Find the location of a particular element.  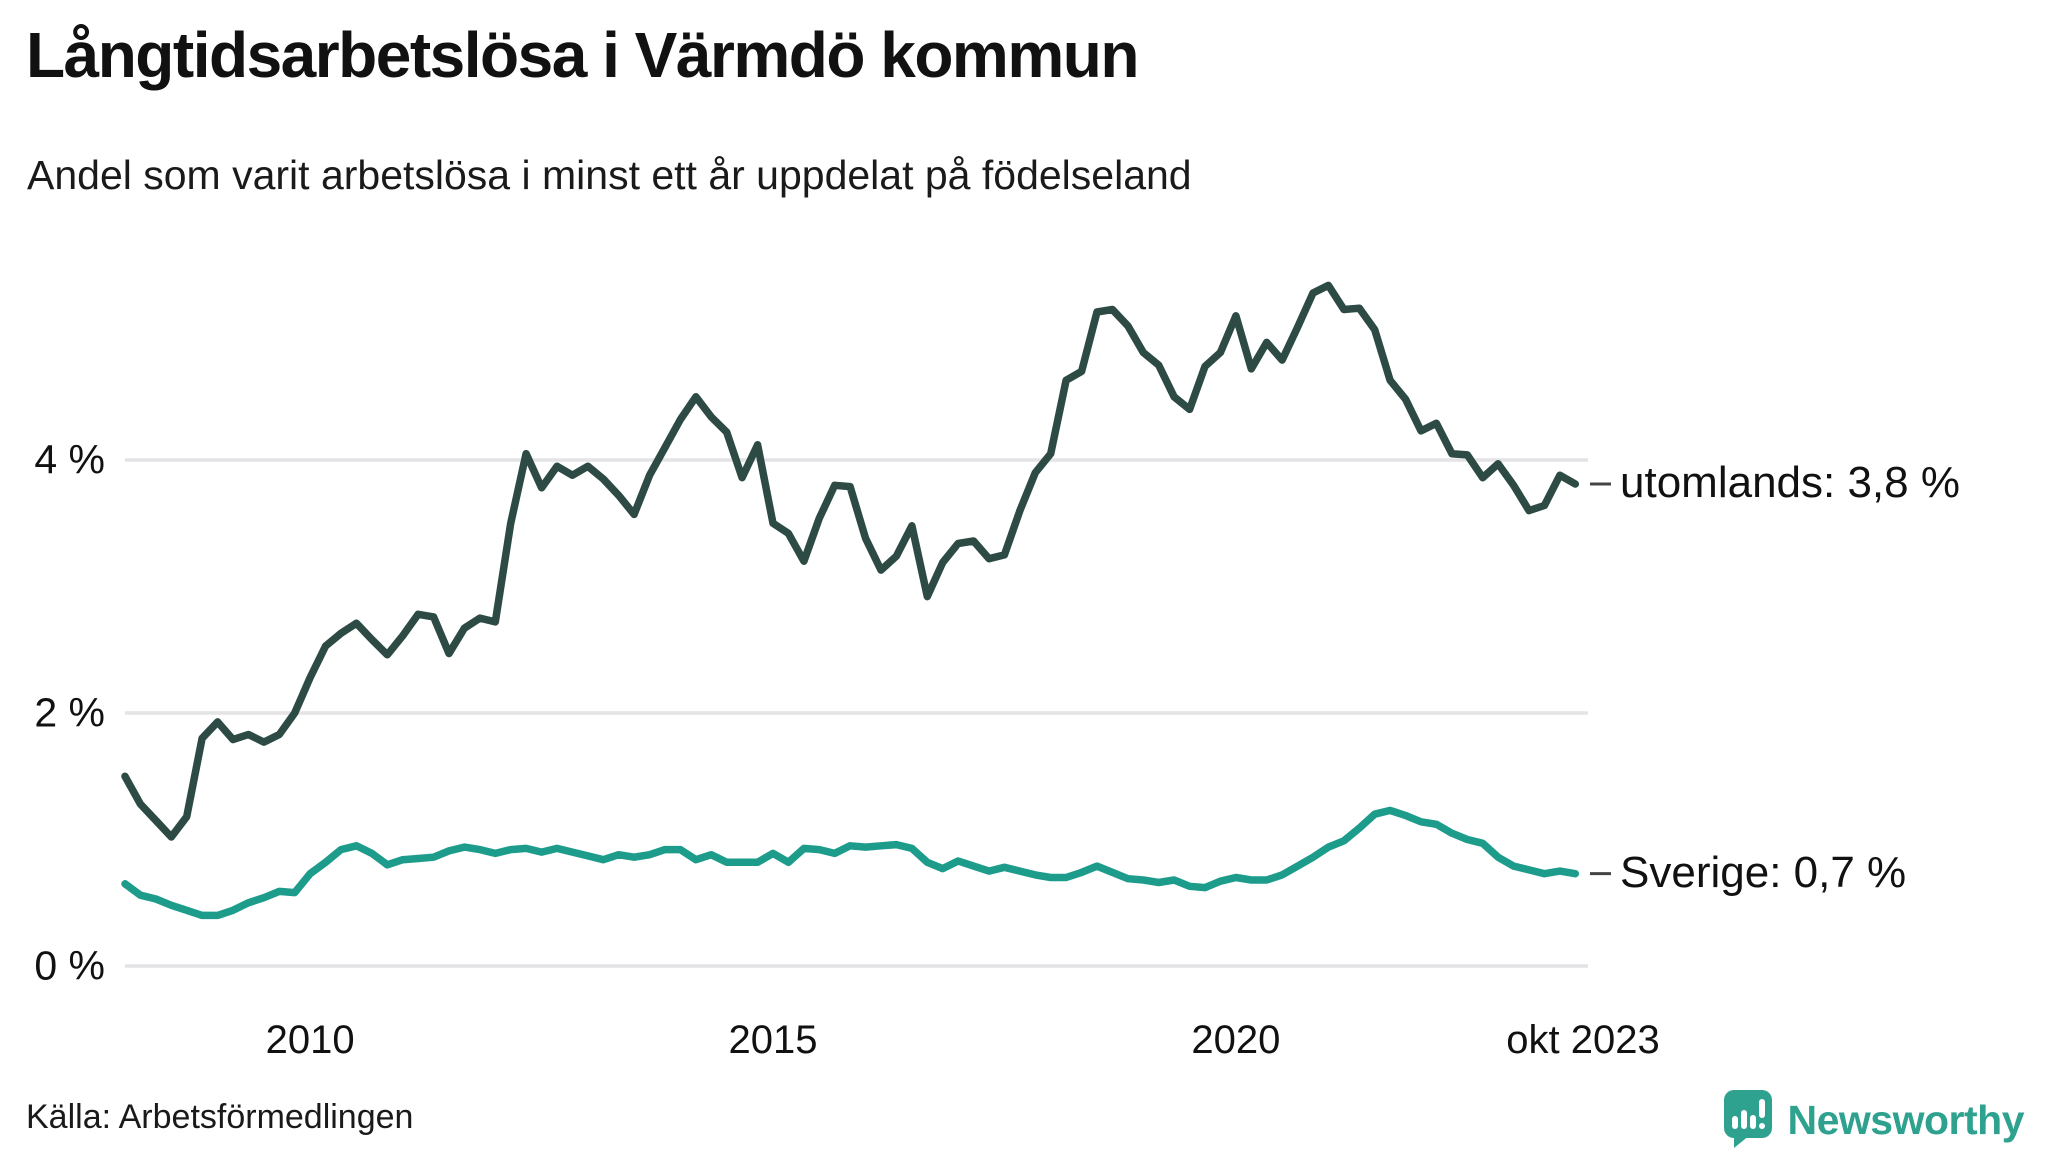

y-tick-label: 0 % is located at coordinates (69, 965).